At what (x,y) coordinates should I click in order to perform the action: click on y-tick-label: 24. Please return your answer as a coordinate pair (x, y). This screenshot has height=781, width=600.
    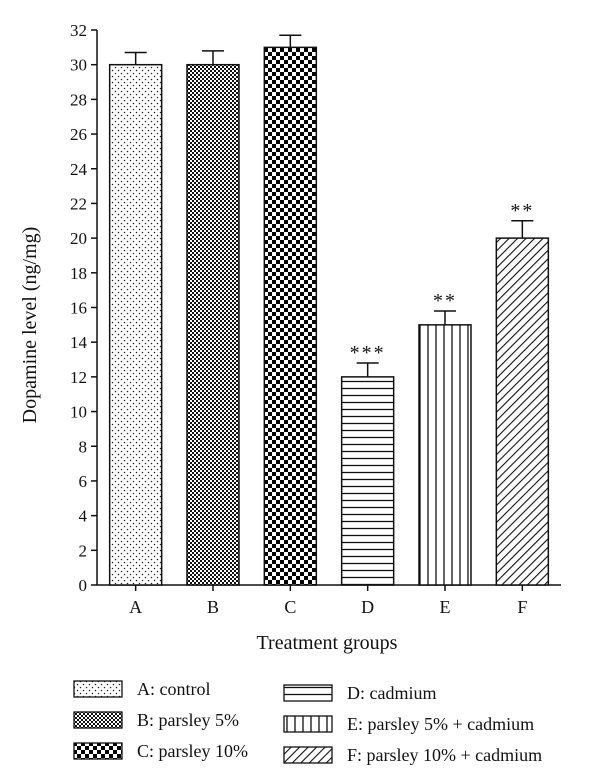
    Looking at the image, I should click on (79, 169).